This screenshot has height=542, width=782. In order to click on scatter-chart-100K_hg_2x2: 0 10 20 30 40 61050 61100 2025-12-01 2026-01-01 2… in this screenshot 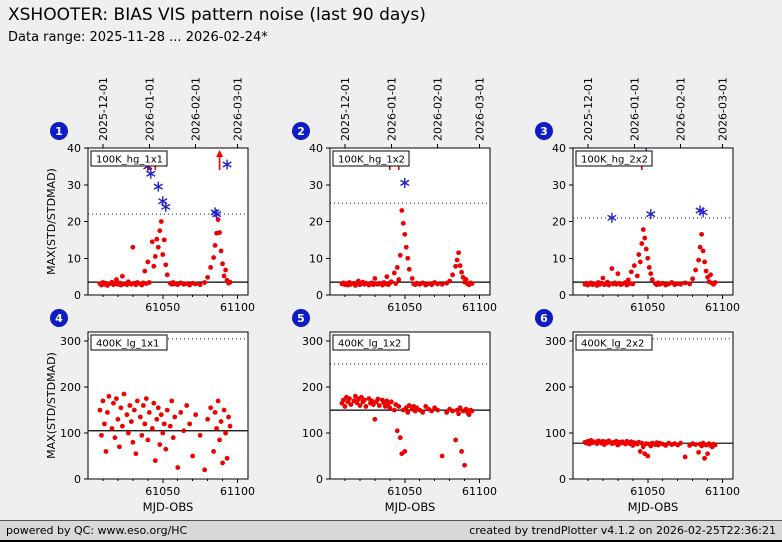, I will do `click(633, 196)`.